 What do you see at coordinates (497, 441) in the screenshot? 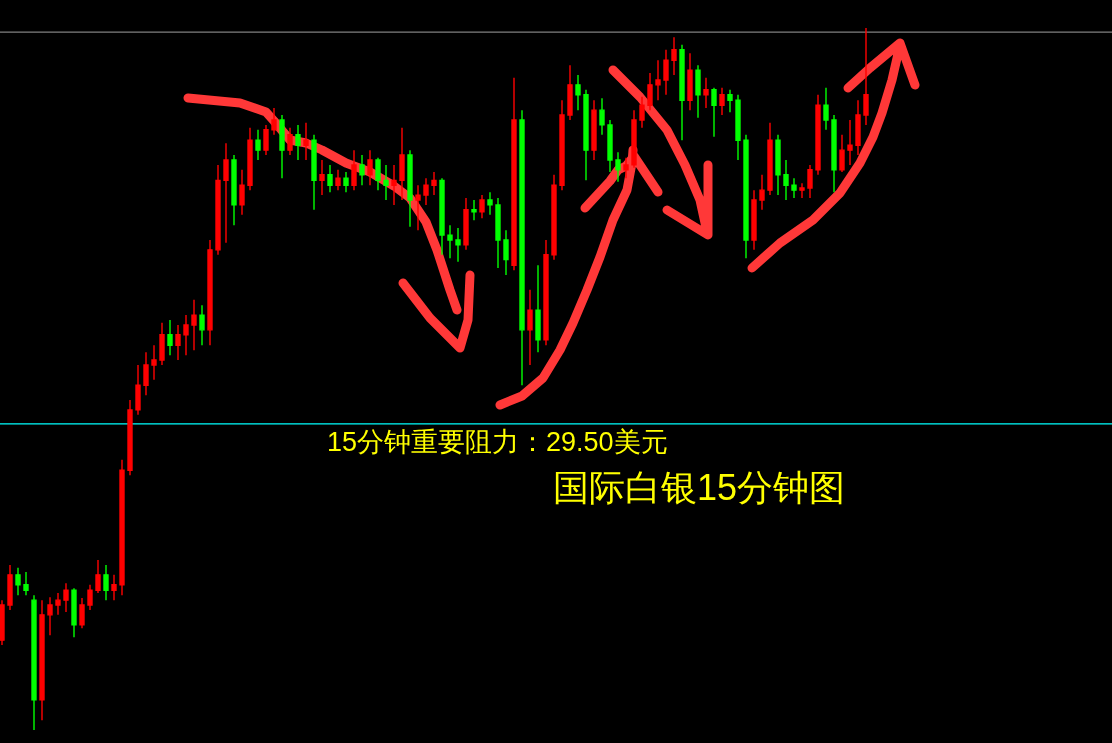
I see `ref-line-label: 15分钟重要阻力：29.50美元` at bounding box center [497, 441].